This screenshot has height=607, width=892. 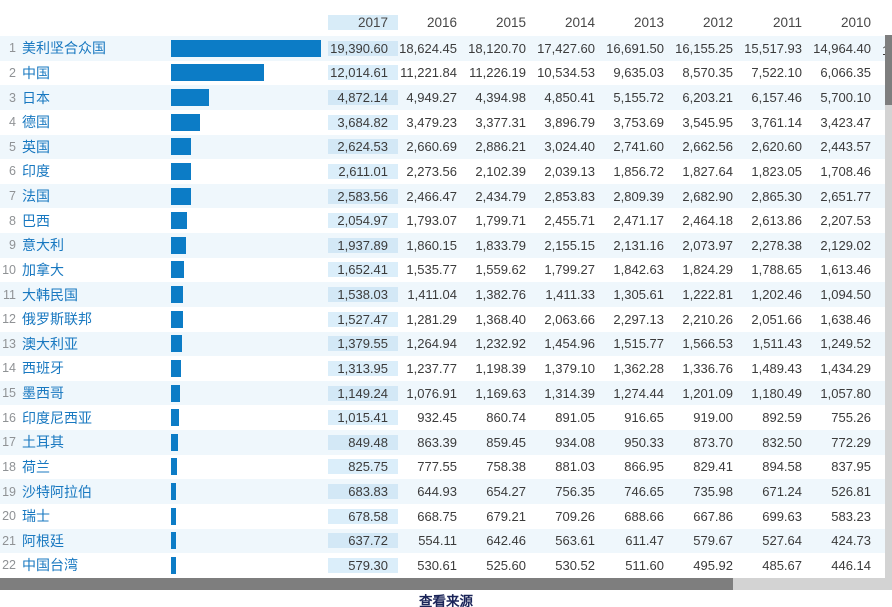 What do you see at coordinates (851, 516) in the screenshot?
I see `value-cell-2010: 583.23` at bounding box center [851, 516].